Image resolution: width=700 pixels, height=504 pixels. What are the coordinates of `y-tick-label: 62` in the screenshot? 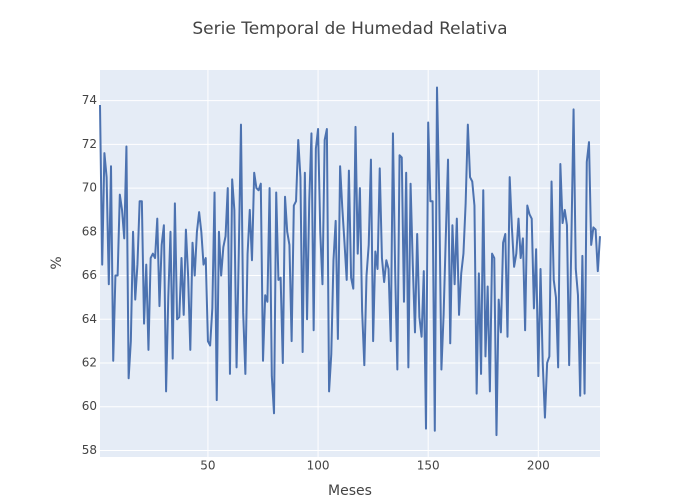 It's located at (89, 362).